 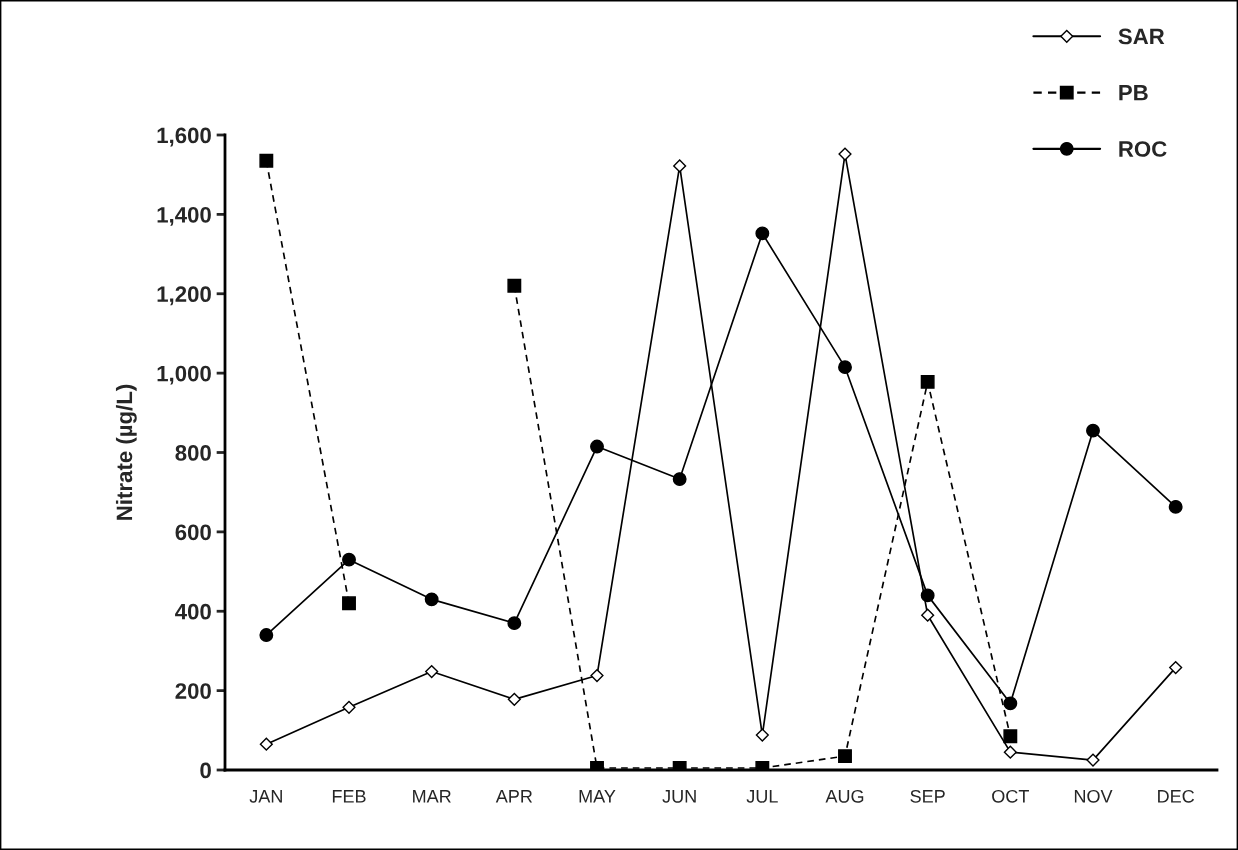 I want to click on x-tick-label: SEP, so click(x=927, y=796).